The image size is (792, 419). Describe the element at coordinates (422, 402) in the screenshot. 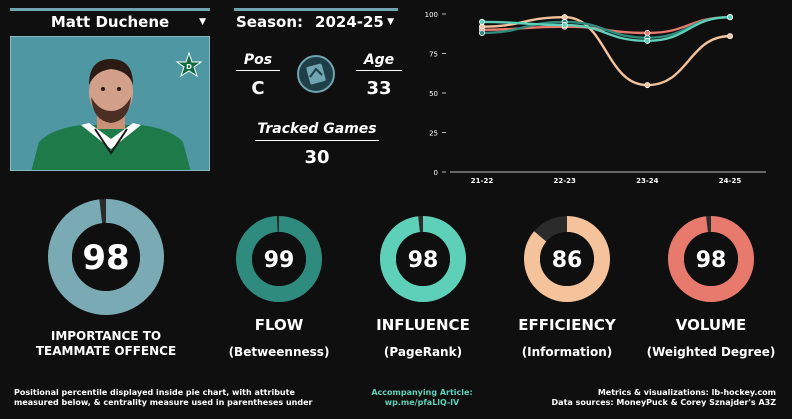

I see `footer-article-link: wp.me/pfaLlQ-lV` at that location.